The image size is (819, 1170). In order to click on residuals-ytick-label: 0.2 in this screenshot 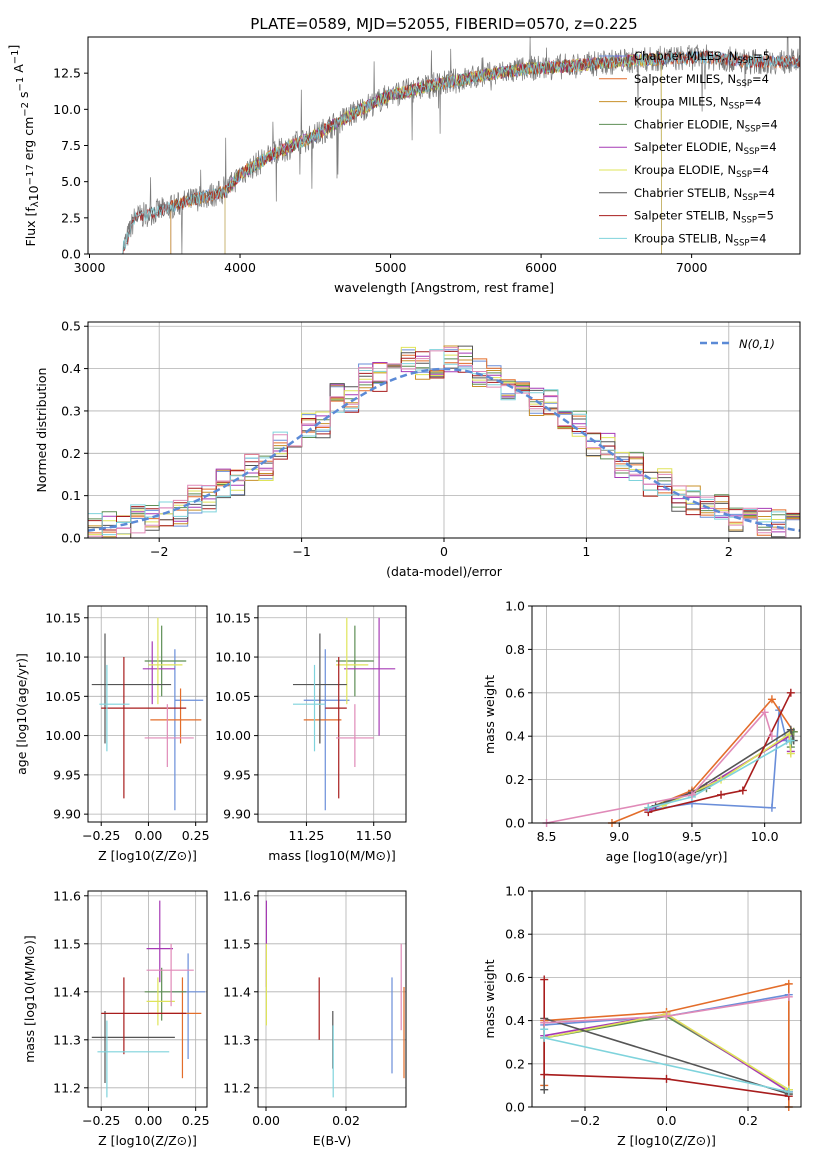, I will do `click(71, 453)`.